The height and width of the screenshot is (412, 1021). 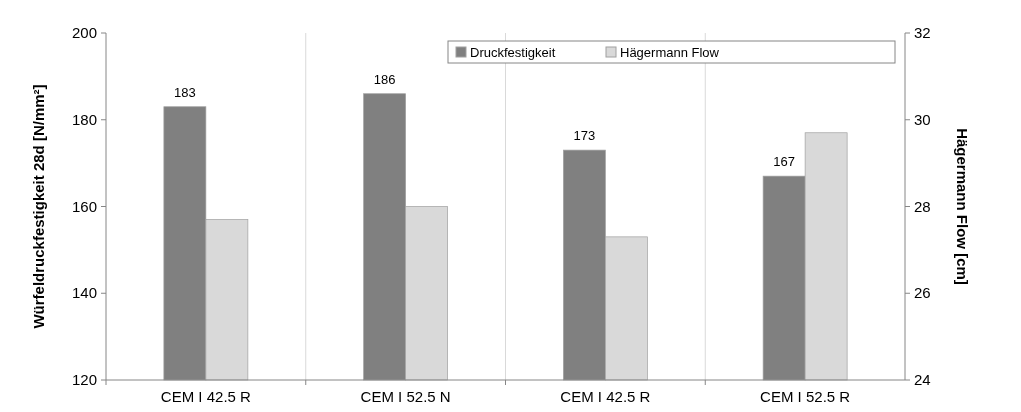 What do you see at coordinates (84, 206) in the screenshot?
I see `y-tick-label: 160` at bounding box center [84, 206].